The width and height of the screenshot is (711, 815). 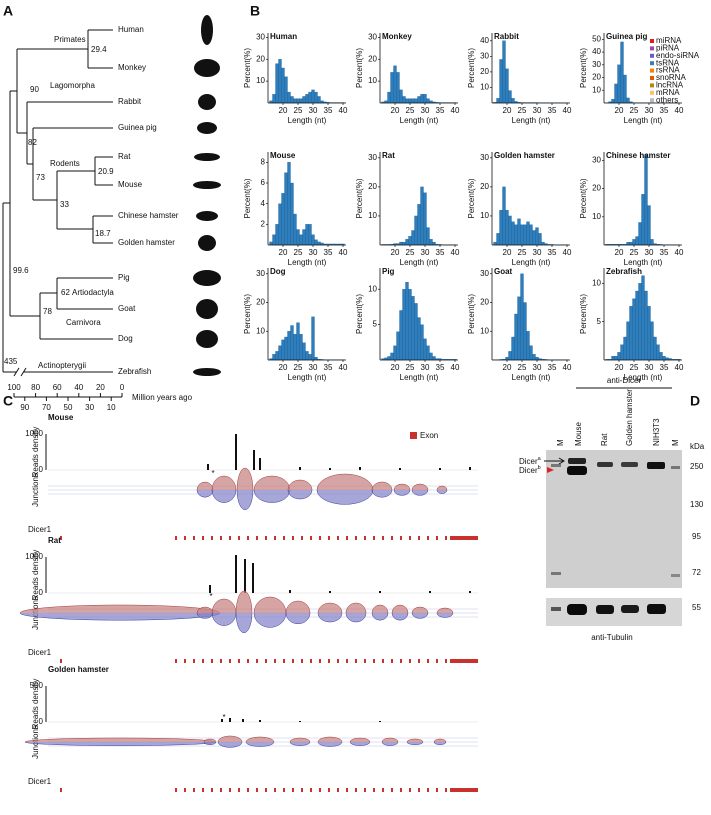 I want to click on species-label: Pig, so click(x=124, y=277).